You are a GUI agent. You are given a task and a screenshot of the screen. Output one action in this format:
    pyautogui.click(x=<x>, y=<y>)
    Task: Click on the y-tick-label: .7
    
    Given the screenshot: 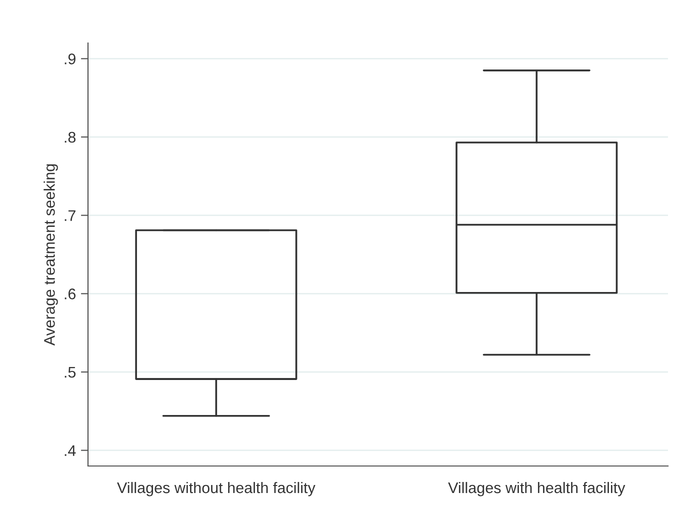 What is the action you would take?
    pyautogui.click(x=70, y=215)
    